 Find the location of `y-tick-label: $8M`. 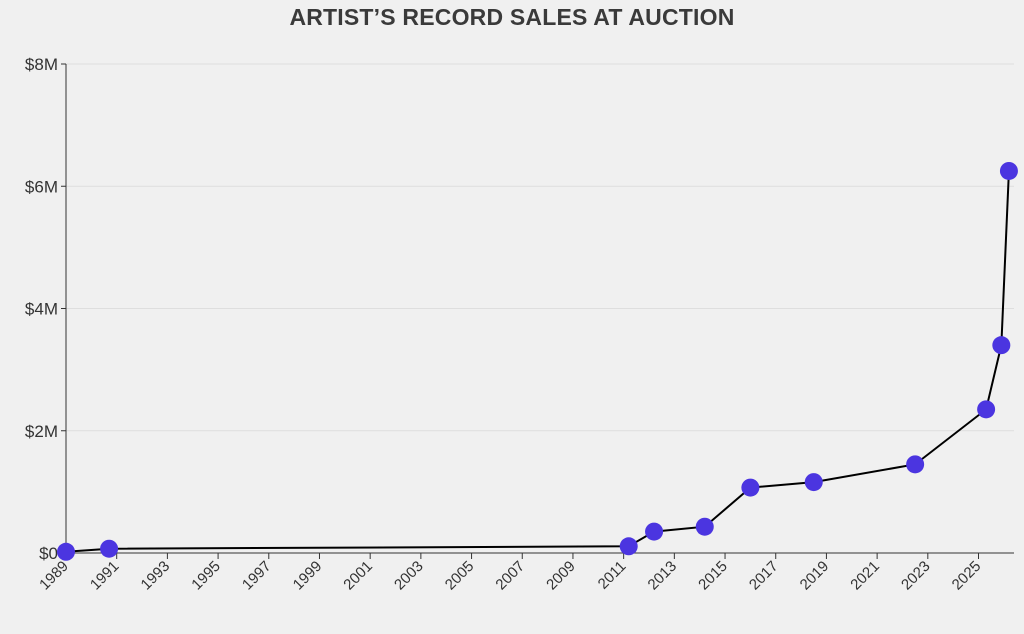

y-tick-label: $8M is located at coordinates (41, 64).